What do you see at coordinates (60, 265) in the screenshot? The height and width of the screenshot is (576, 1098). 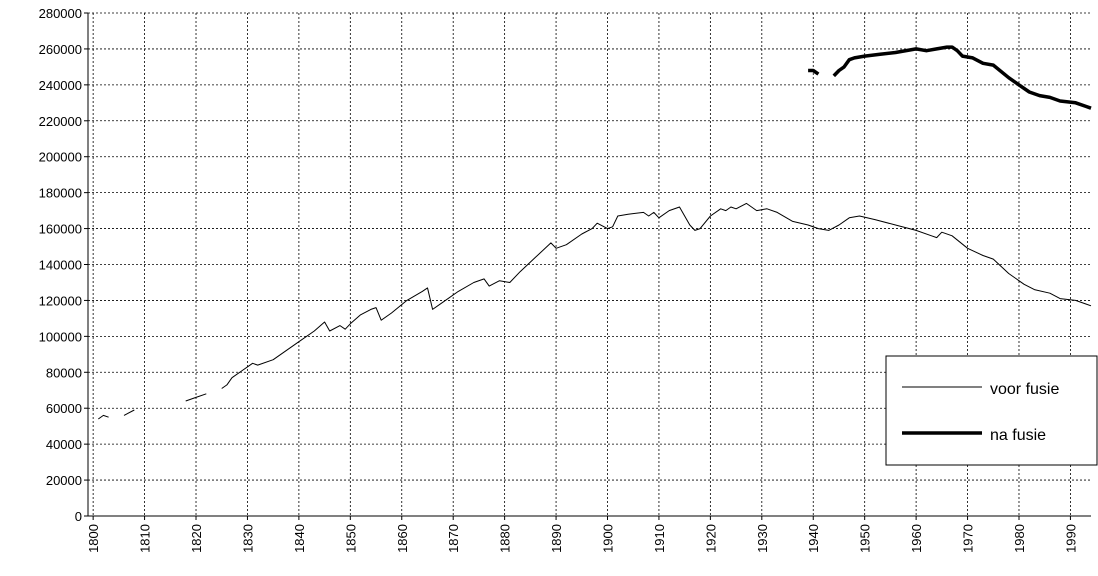 I see `y-tick-label: 140000` at bounding box center [60, 265].